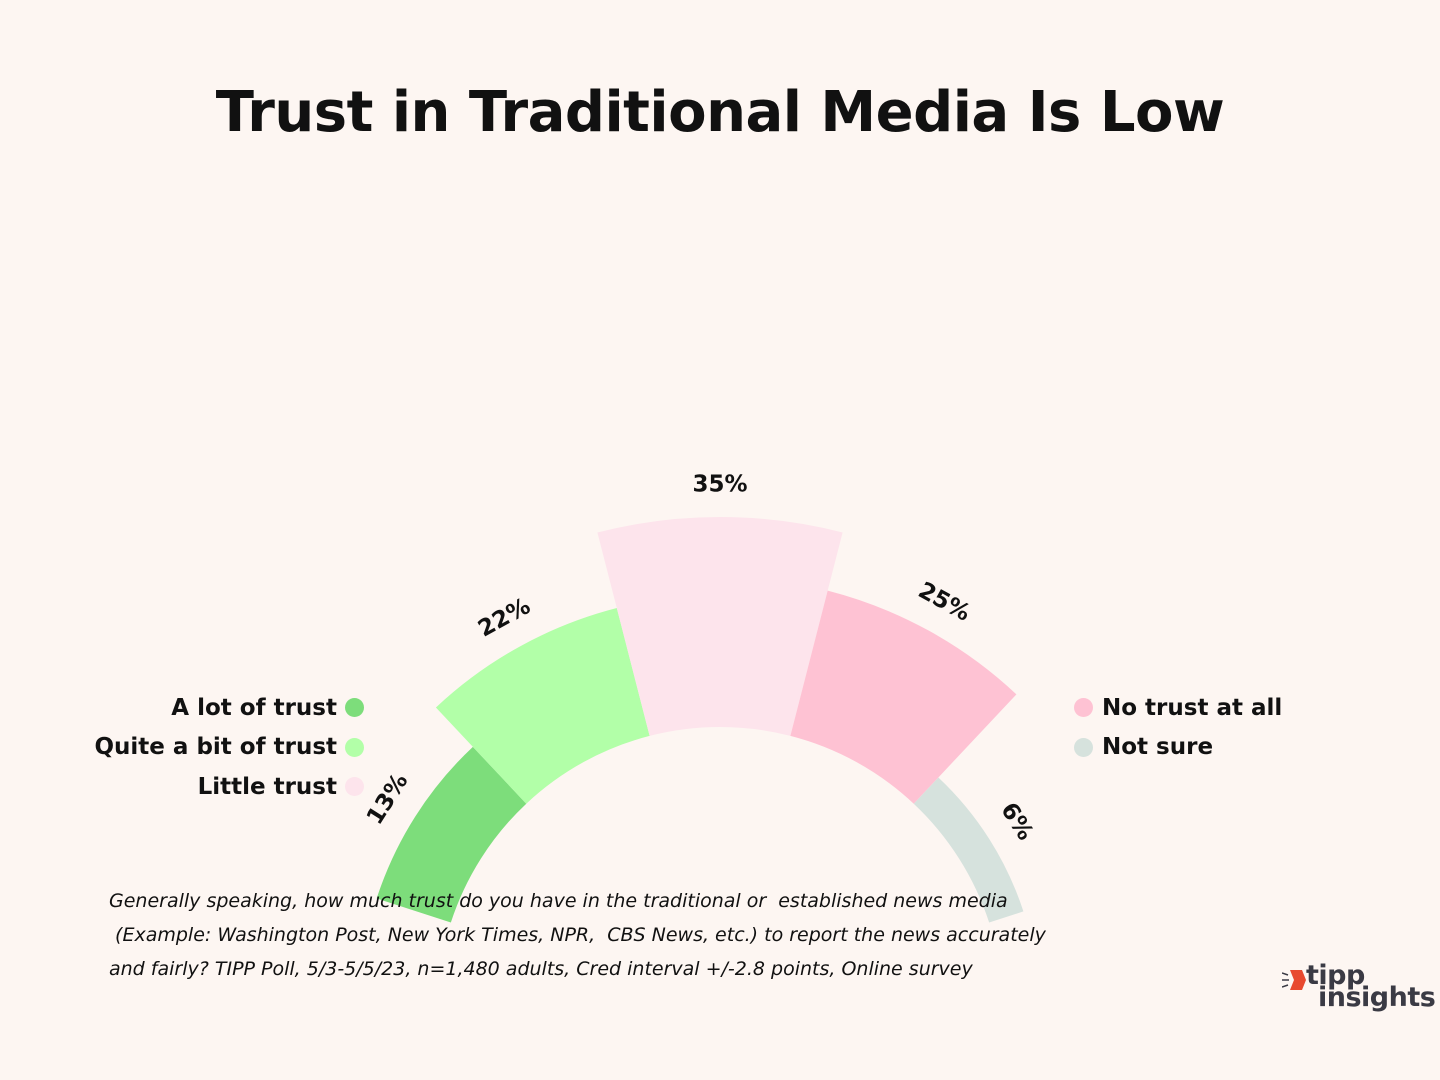 The height and width of the screenshot is (1080, 1440). What do you see at coordinates (387, 799) in the screenshot?
I see `data-label: 13%` at bounding box center [387, 799].